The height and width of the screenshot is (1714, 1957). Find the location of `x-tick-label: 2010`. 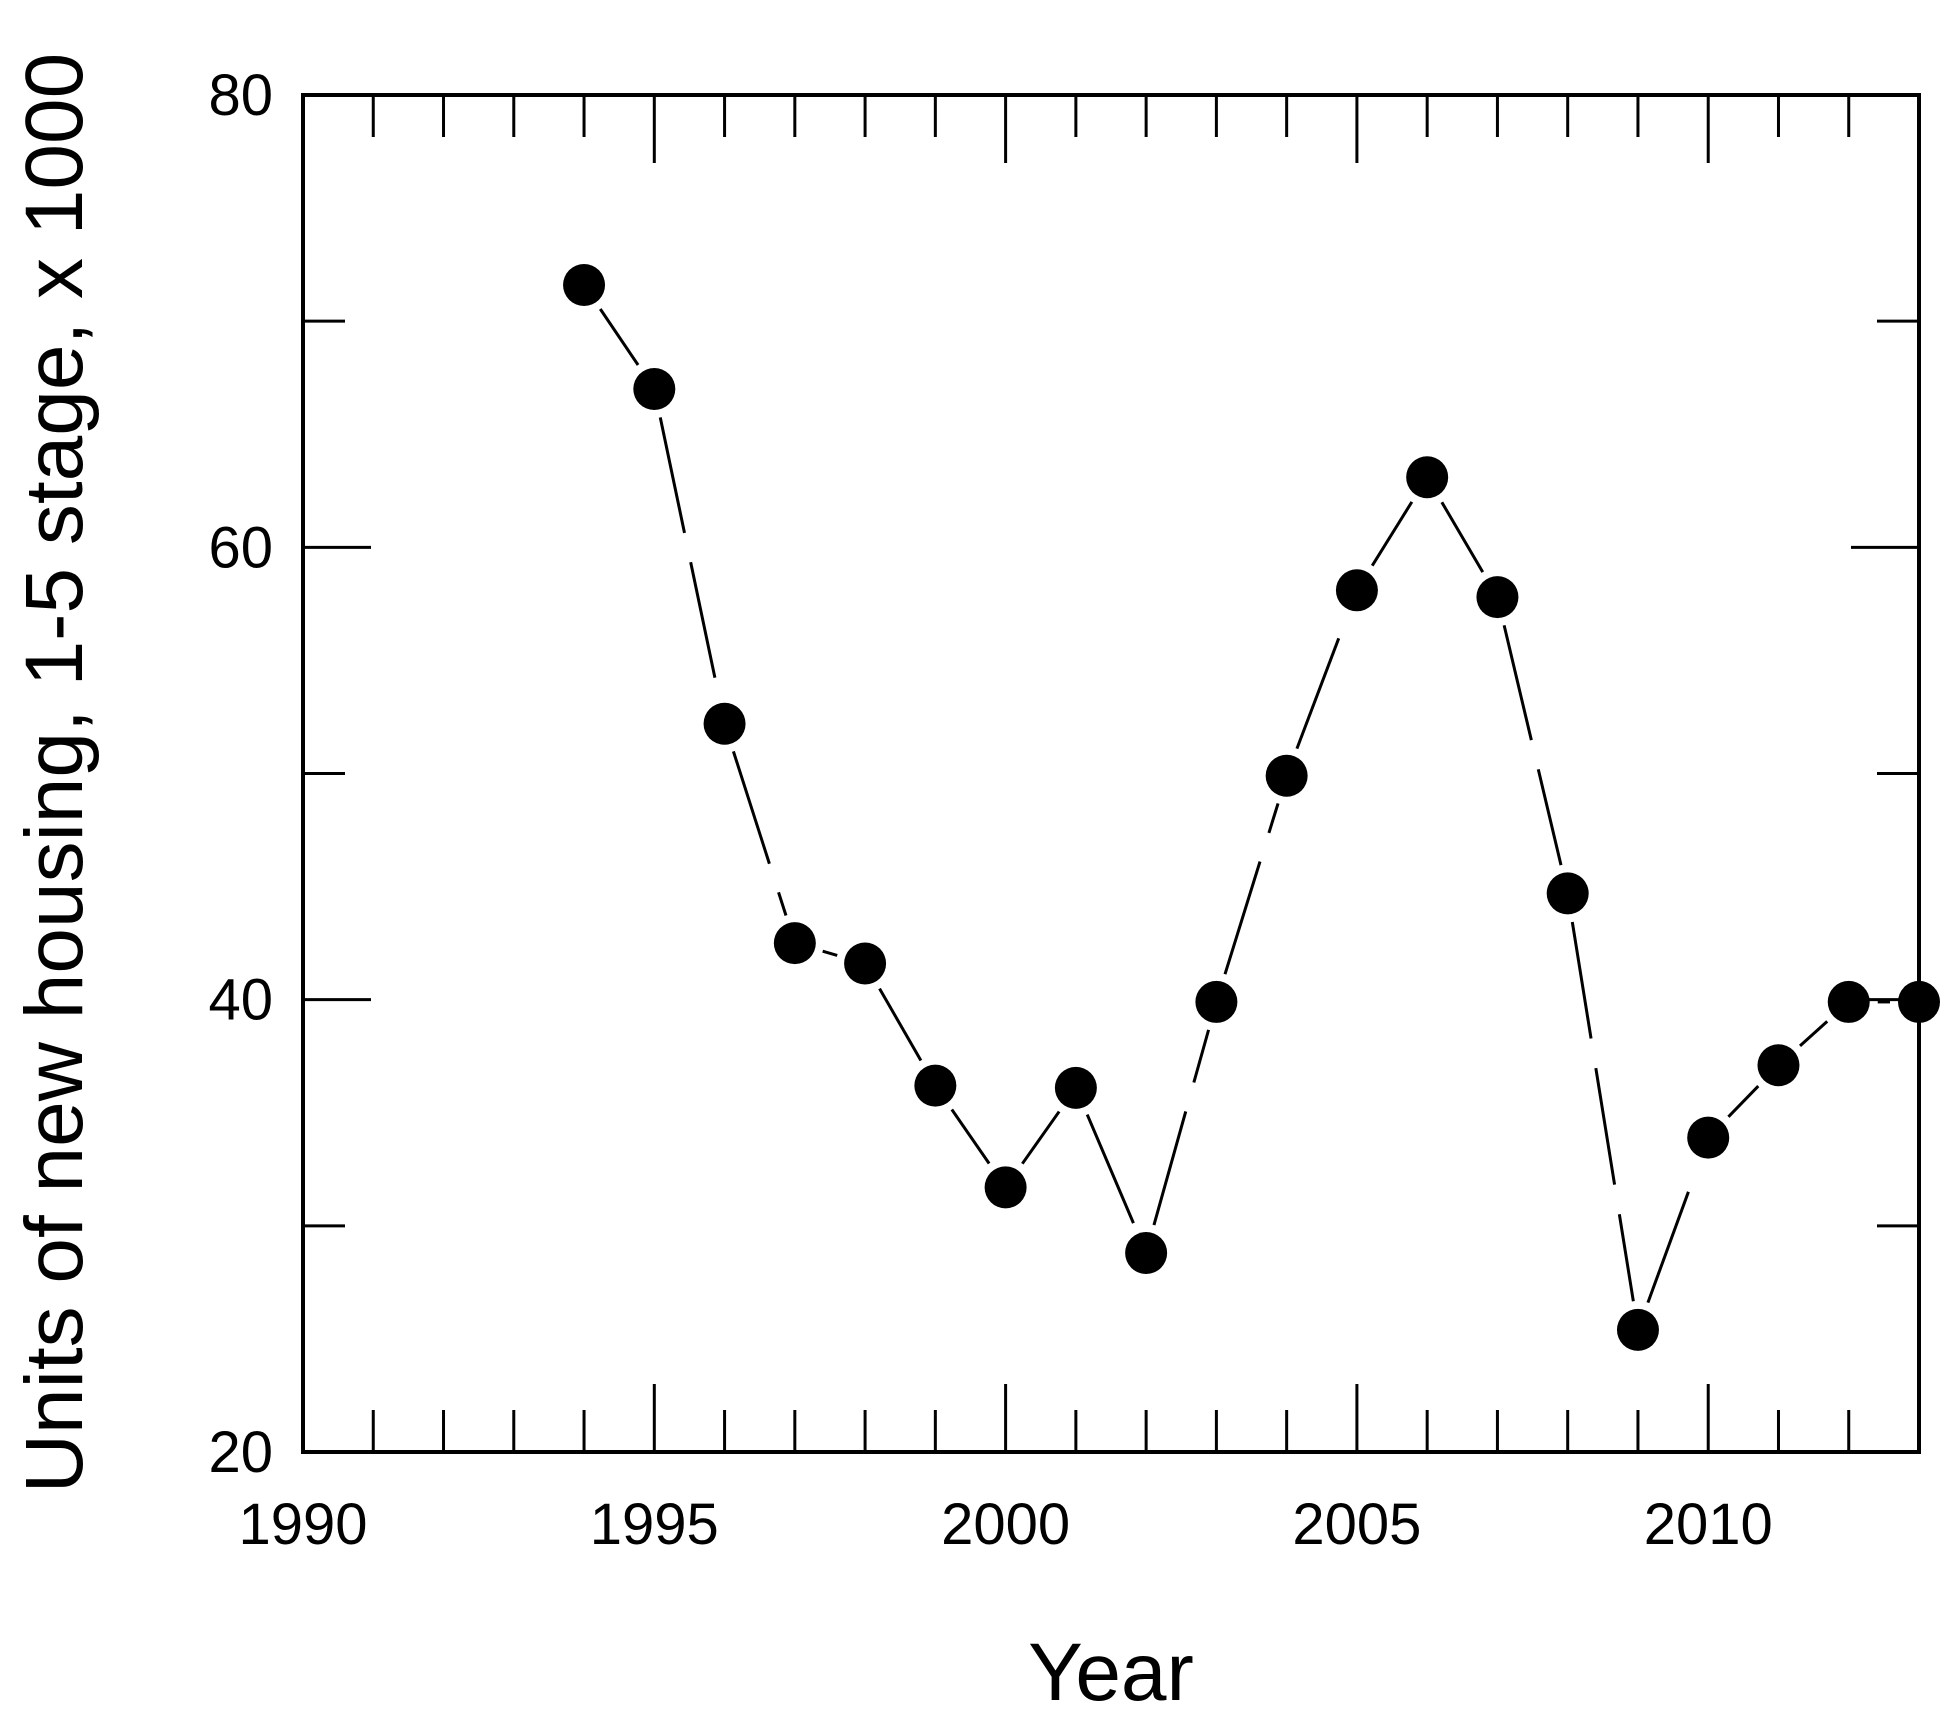

x-tick-label: 2010 is located at coordinates (1708, 1524).